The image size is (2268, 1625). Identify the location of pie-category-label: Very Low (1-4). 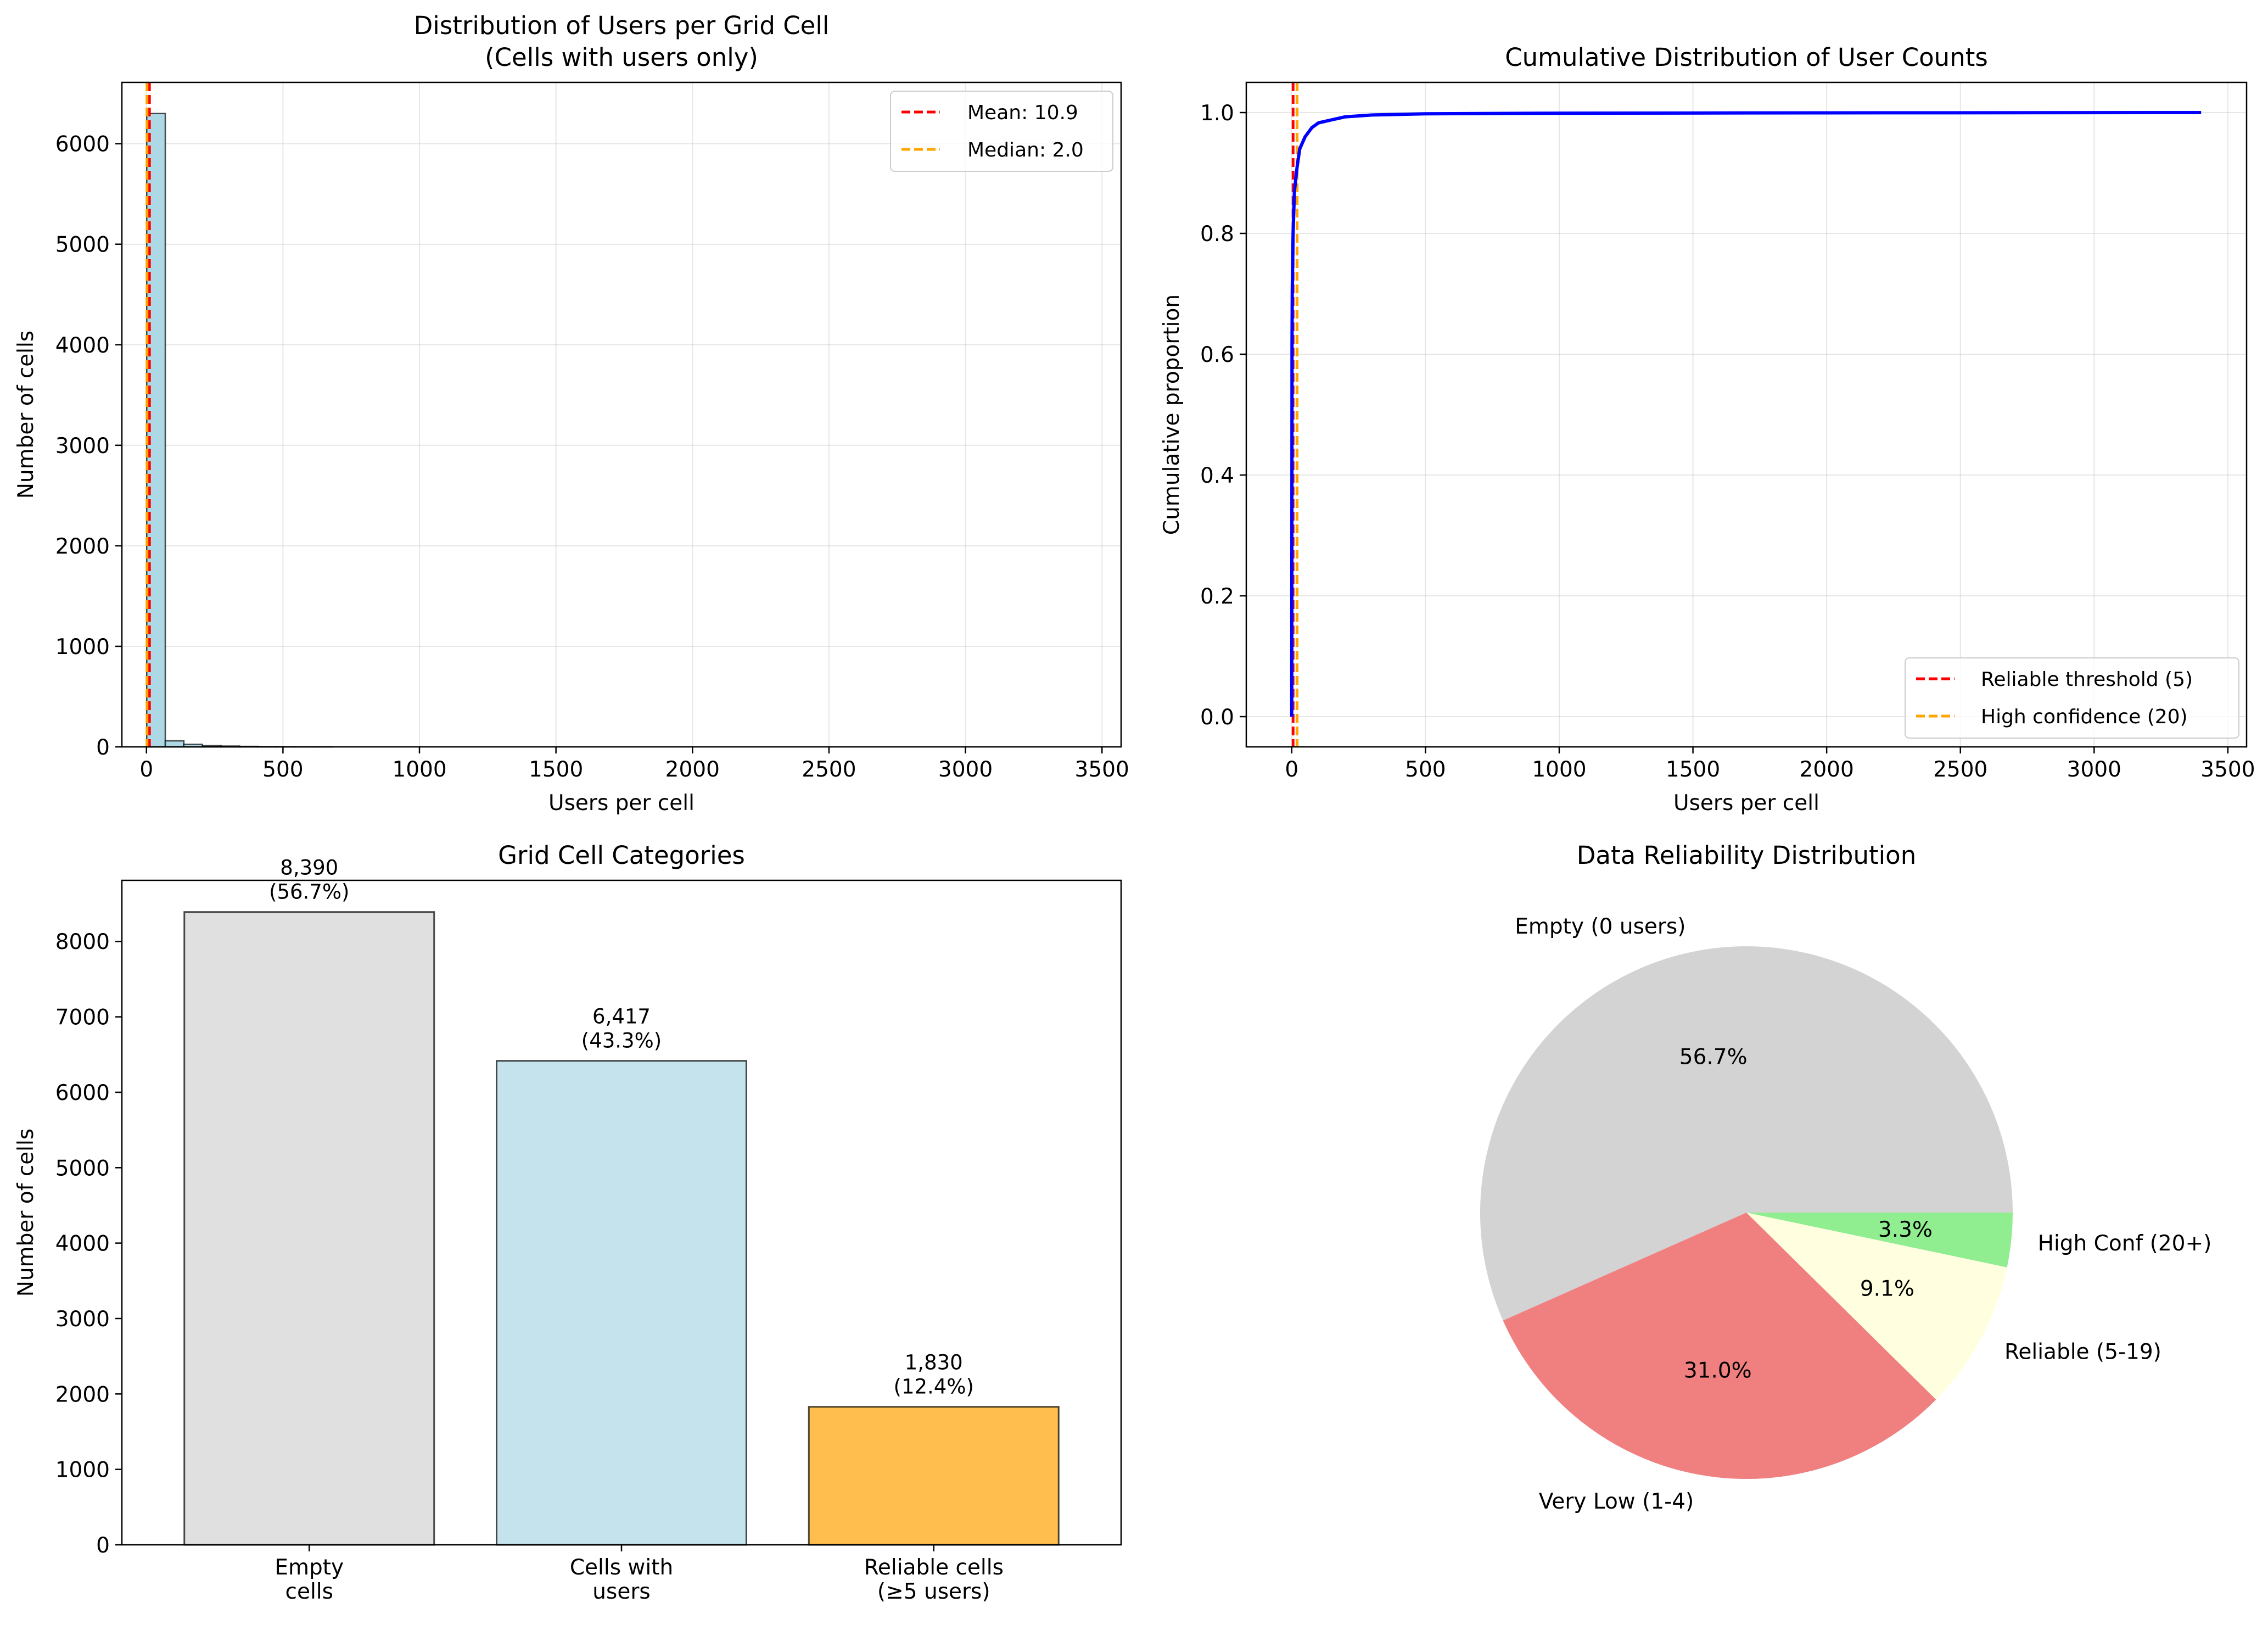
(1617, 1501).